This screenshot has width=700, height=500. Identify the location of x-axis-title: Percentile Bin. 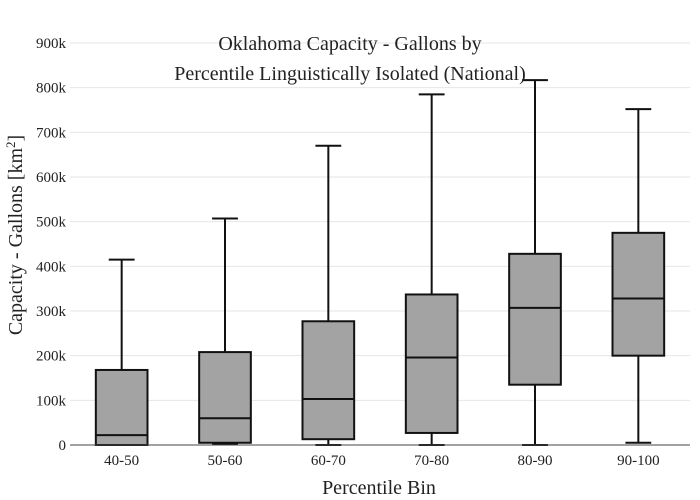
(379, 488).